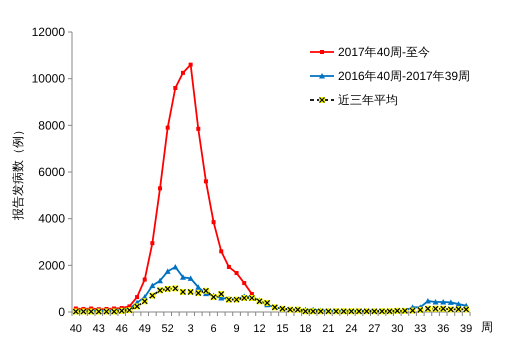 Image resolution: width=520 pixels, height=346 pixels. Describe the element at coordinates (52, 219) in the screenshot. I see `y-tick-label: 4000` at that location.